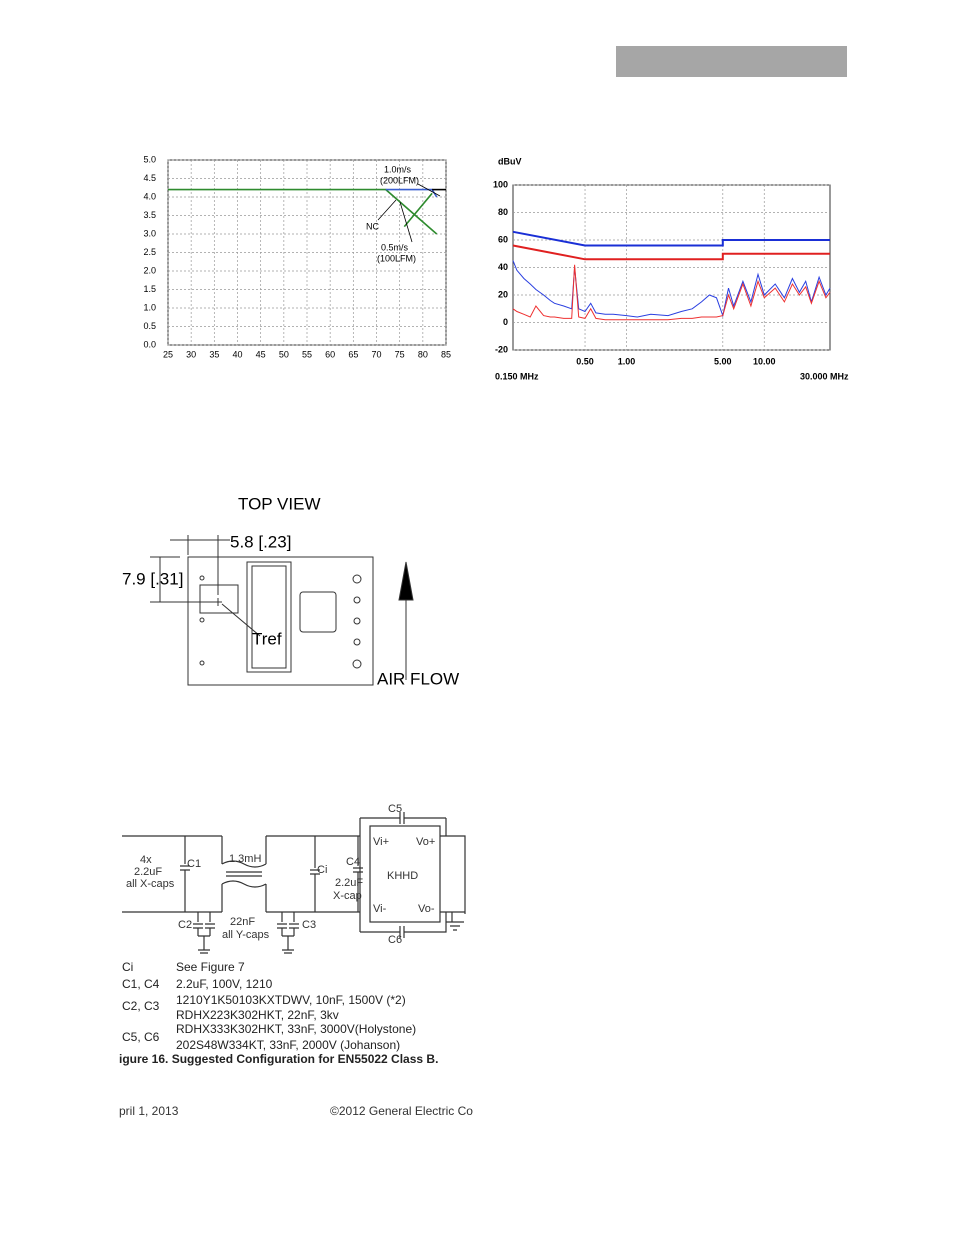  I want to click on y-tick-label: 40, so click(503, 267).